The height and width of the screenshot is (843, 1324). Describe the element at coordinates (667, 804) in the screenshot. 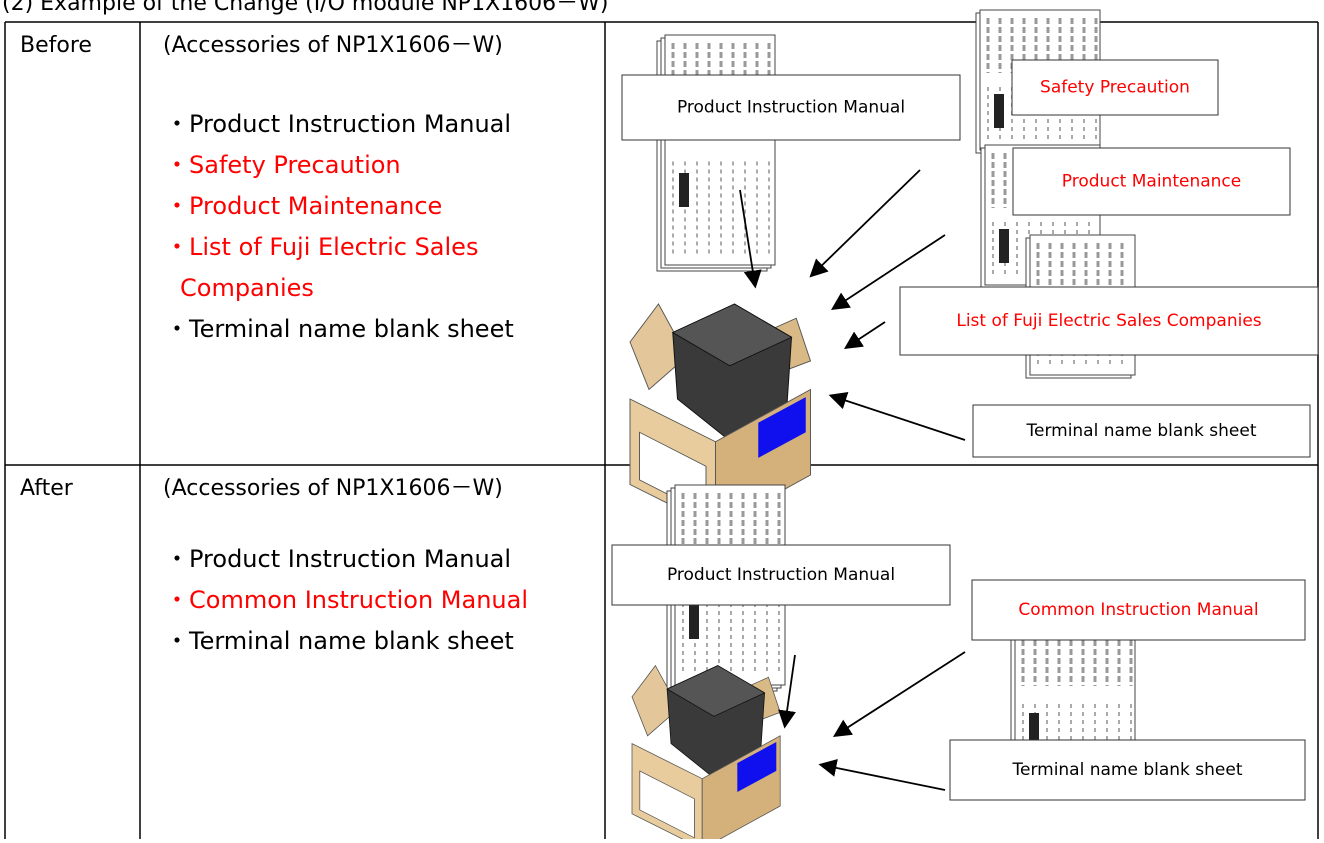

I see `box-sticker` at that location.